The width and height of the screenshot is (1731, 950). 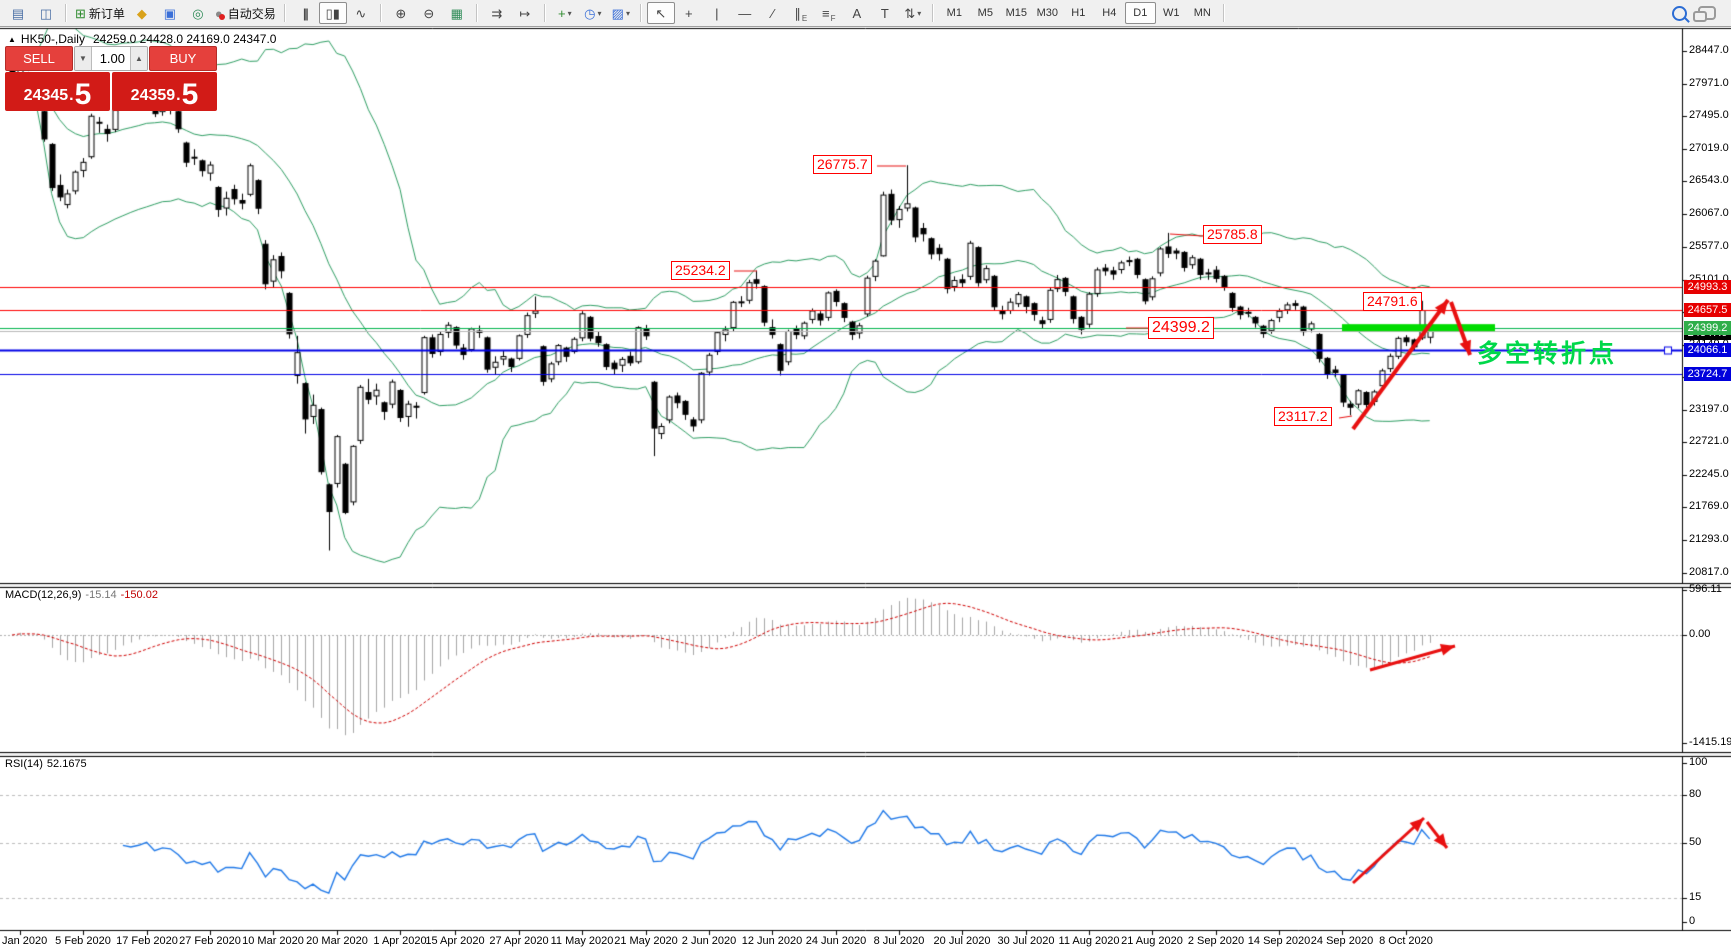 What do you see at coordinates (32, 13) in the screenshot?
I see `toolbar-group-windows: ▤ ◫` at bounding box center [32, 13].